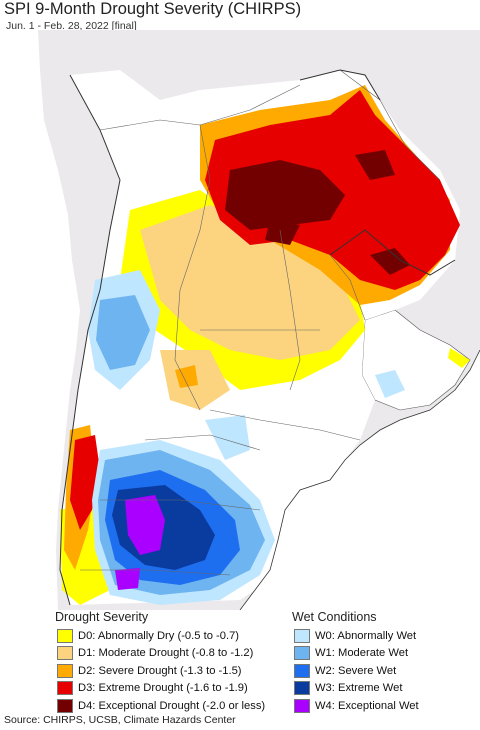 This screenshot has width=480, height=730. What do you see at coordinates (153, 9) in the screenshot?
I see `map-title: SPI 9-Month Drought Severity (CHIRPS)` at bounding box center [153, 9].